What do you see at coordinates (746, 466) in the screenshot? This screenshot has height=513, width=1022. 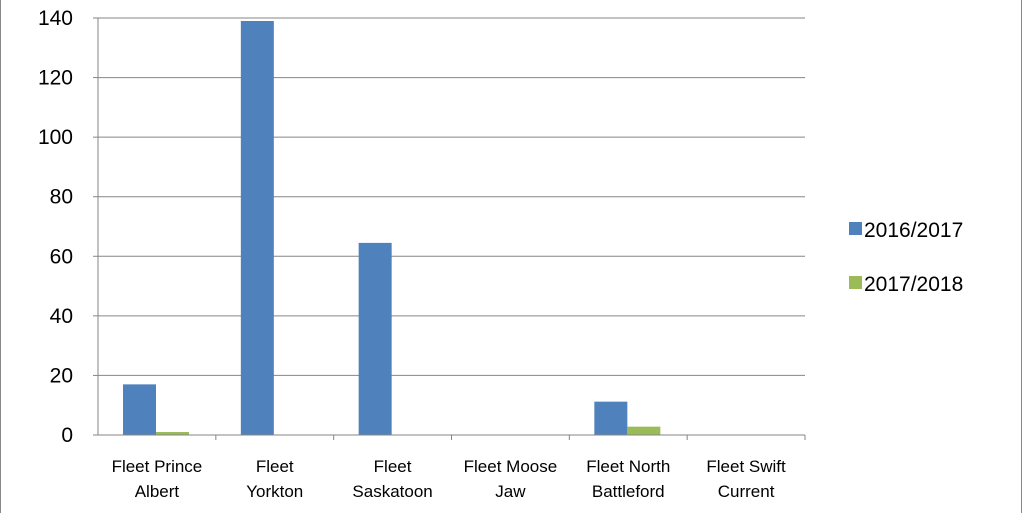 I see `x-tick-label-6-1: Fleet Swift` at bounding box center [746, 466].